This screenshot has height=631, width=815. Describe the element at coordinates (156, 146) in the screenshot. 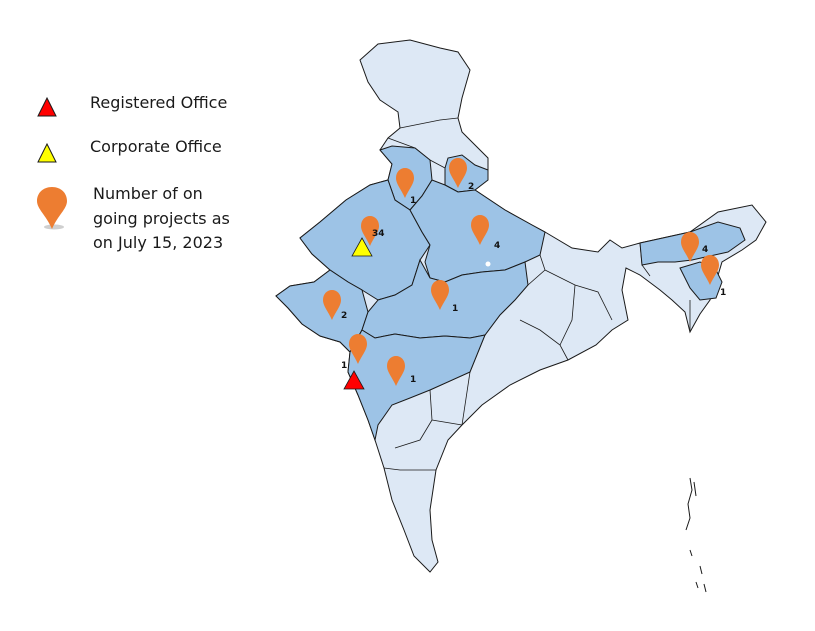

I see `corporate-office-label: Corporate Office` at that location.